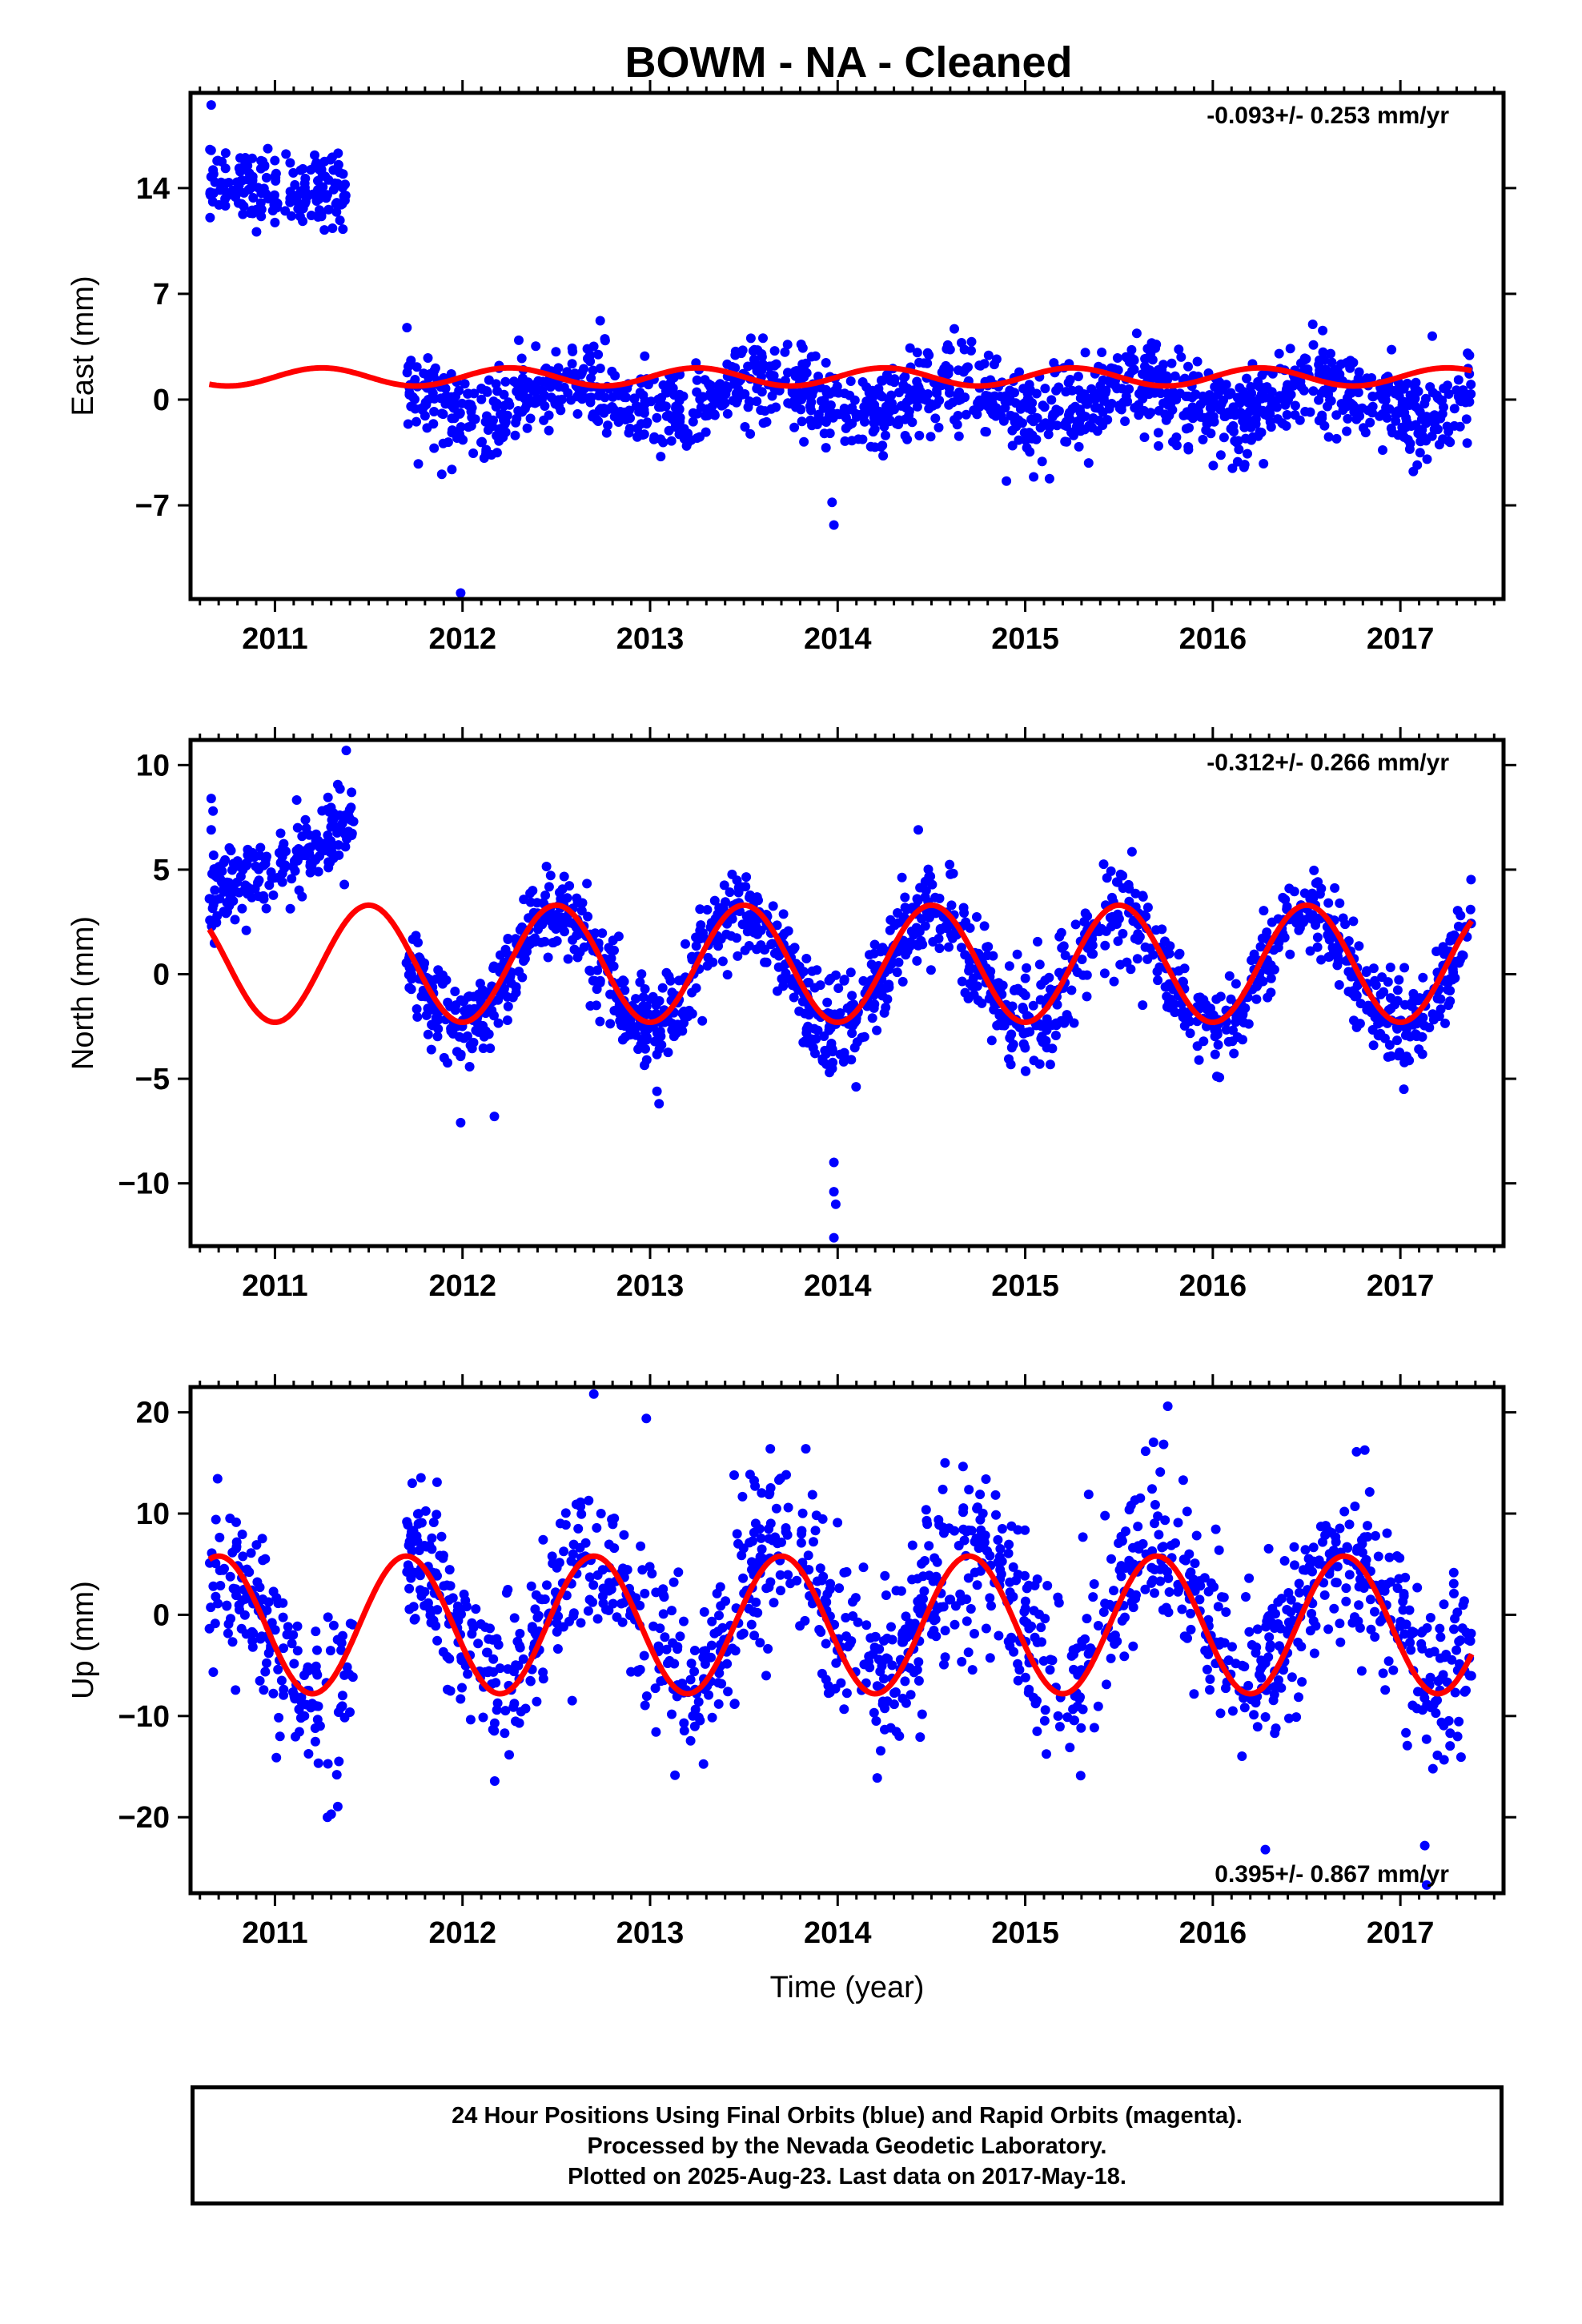  Describe the element at coordinates (1401, 1286) in the screenshot. I see `x-tick-label: 2017` at that location.